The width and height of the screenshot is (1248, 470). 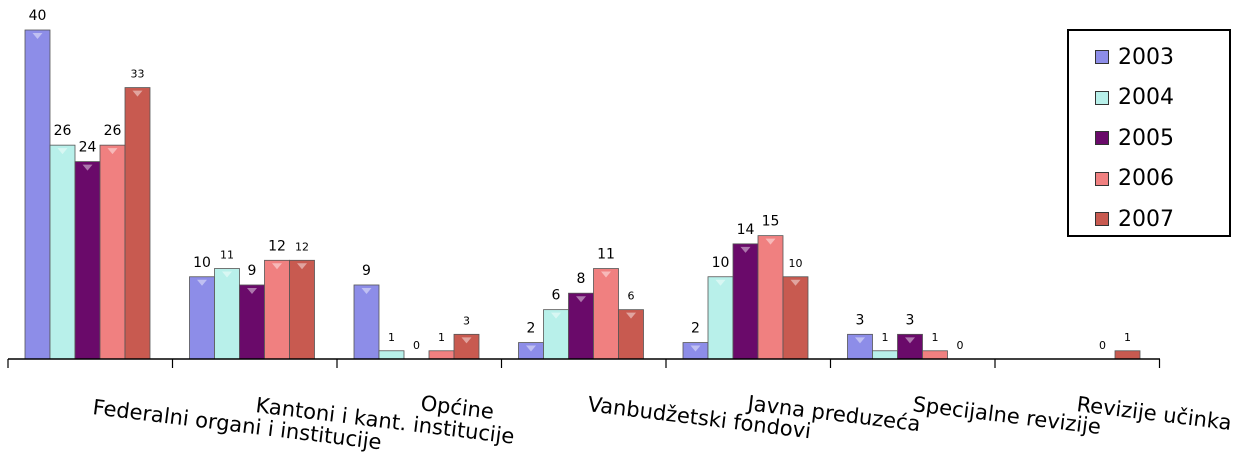 What do you see at coordinates (771, 222) in the screenshot?
I see `data-label: 15` at bounding box center [771, 222].